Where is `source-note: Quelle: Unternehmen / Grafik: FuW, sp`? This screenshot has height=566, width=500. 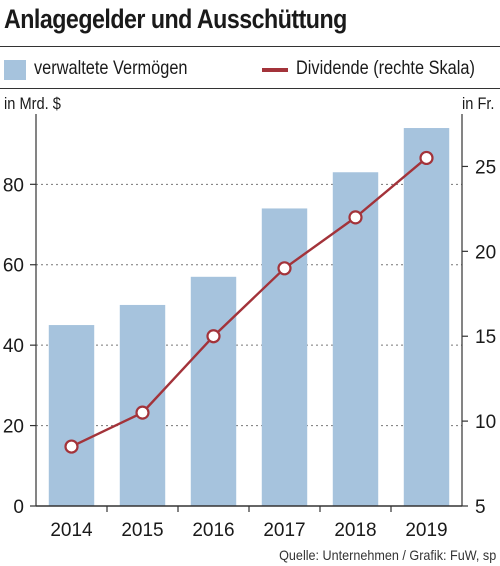
source-note: Quelle: Unternehmen / Grafik: FuW, sp is located at coordinates (387, 555).